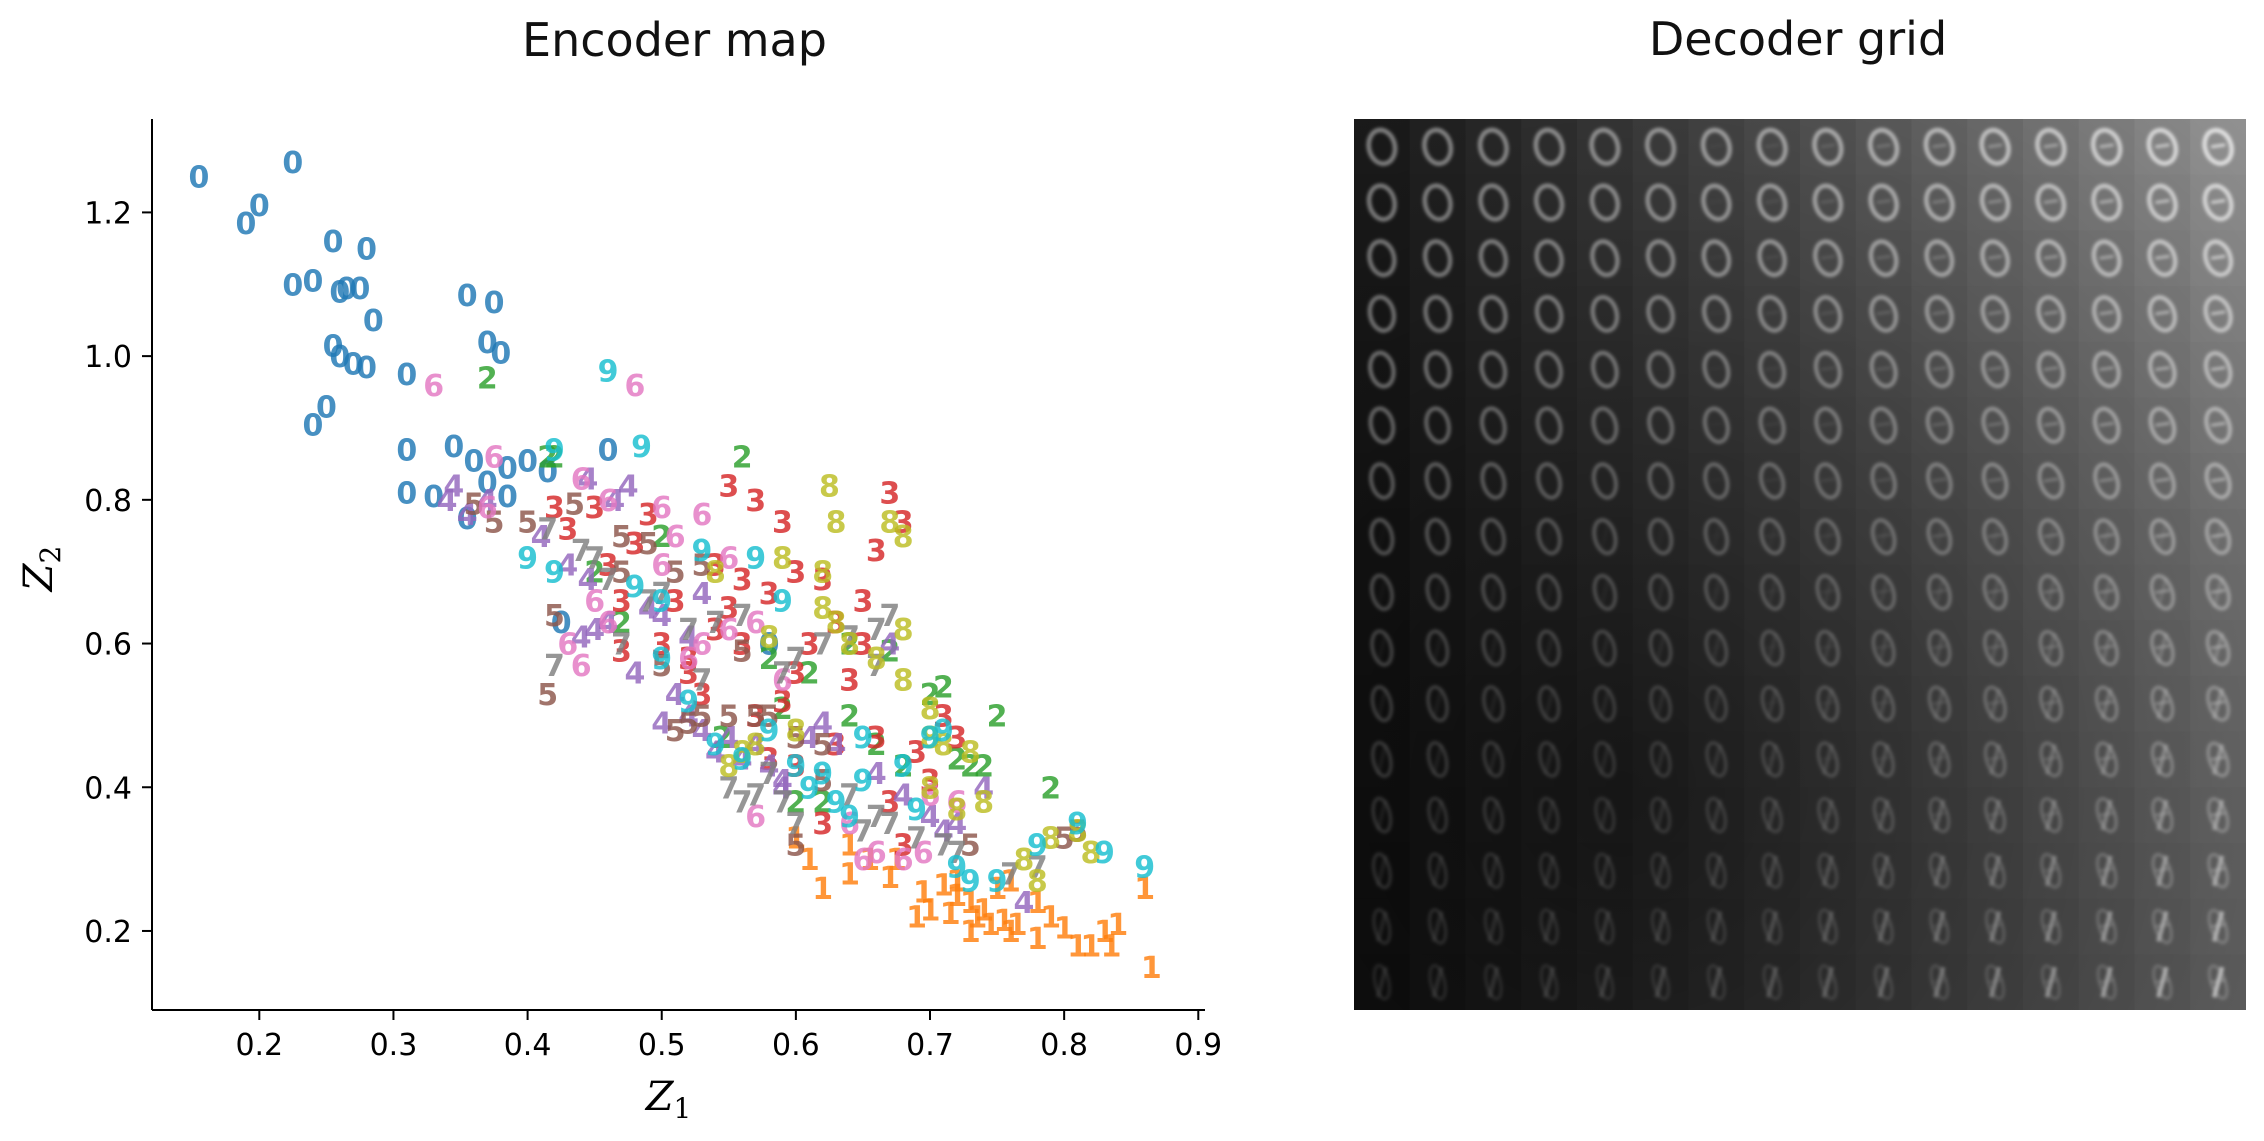 Image resolution: width=2264 pixels, height=1141 pixels. What do you see at coordinates (1064, 1045) in the screenshot?
I see `x-tick-label: 0.8` at bounding box center [1064, 1045].